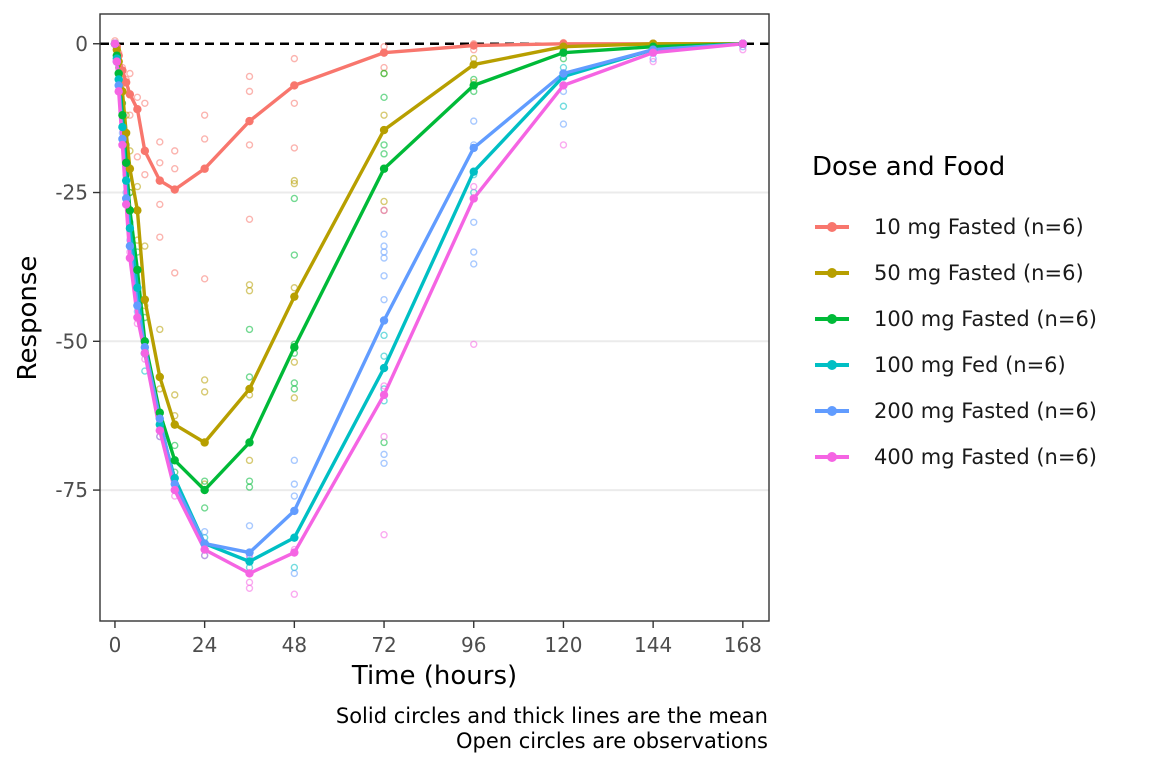 This screenshot has height=768, width=1152. Describe the element at coordinates (743, 645) in the screenshot. I see `x-tick-label: 168` at that location.